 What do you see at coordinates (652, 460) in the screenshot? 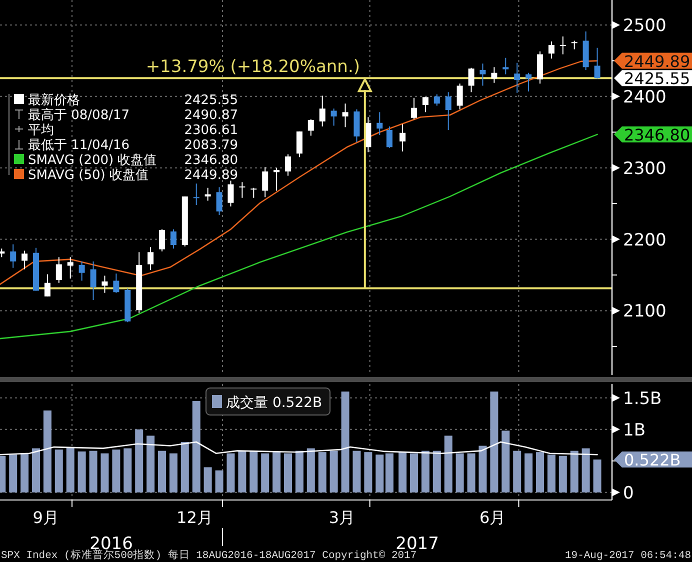
I see `annotation: 0.522B` at bounding box center [652, 460].